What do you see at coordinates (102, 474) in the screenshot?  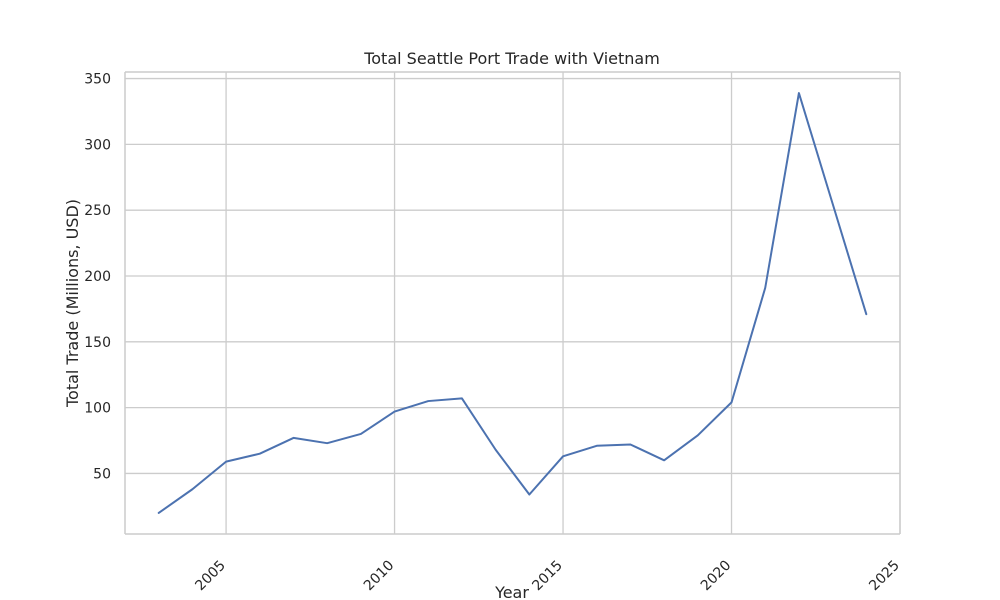 I see `y-tick-label: 50` at bounding box center [102, 474].